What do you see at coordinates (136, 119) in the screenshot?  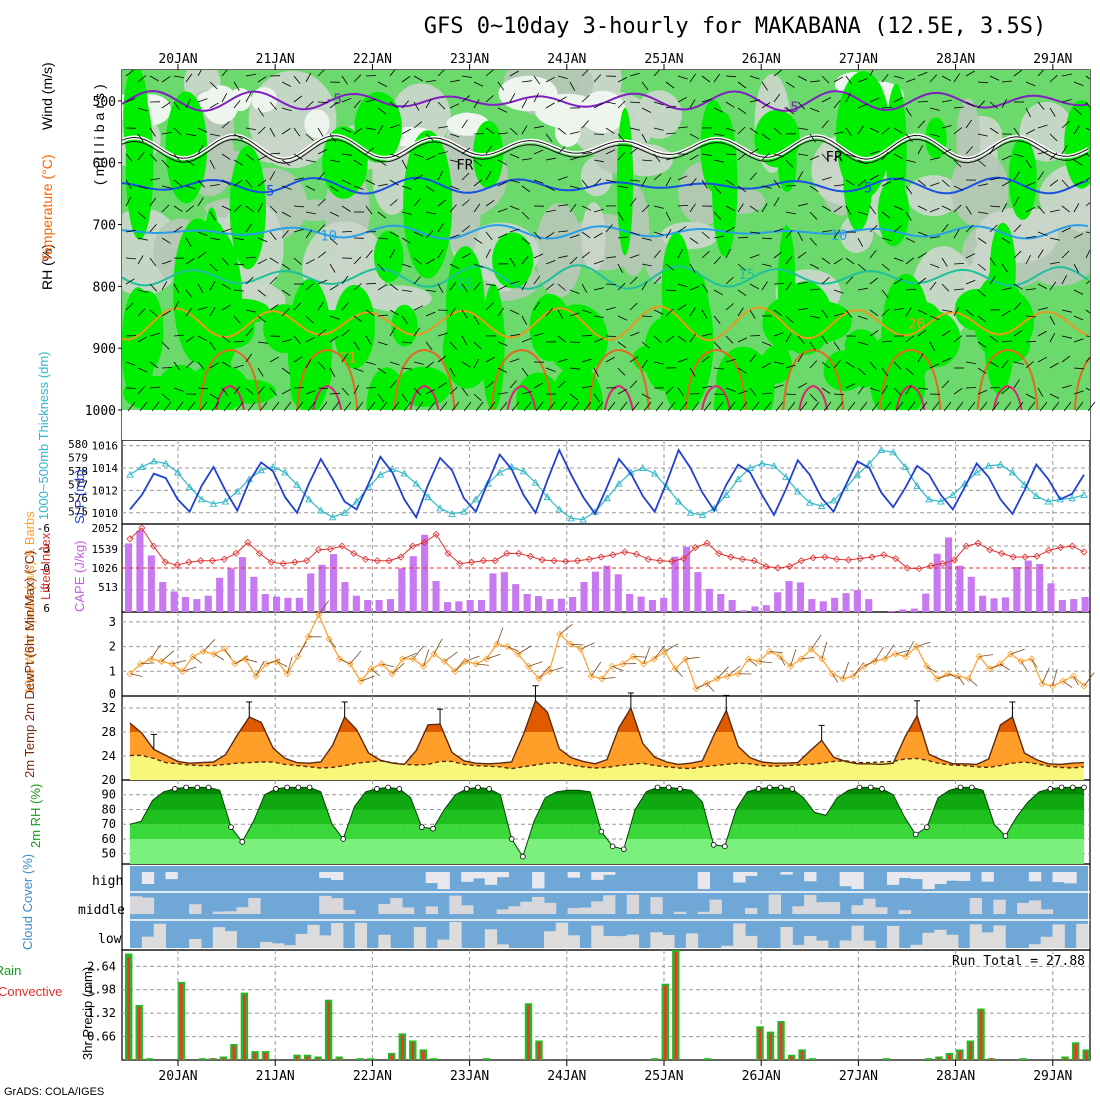 I see `rh-moist-blob` at bounding box center [136, 119].